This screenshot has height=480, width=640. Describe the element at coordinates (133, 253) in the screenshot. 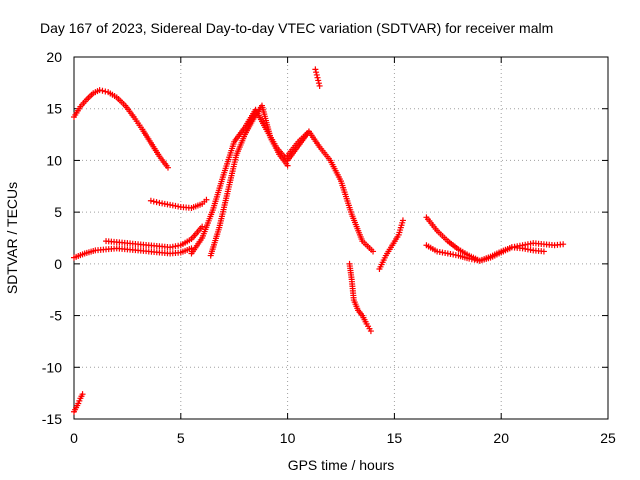

I see `series-arc-baseline-a` at that location.